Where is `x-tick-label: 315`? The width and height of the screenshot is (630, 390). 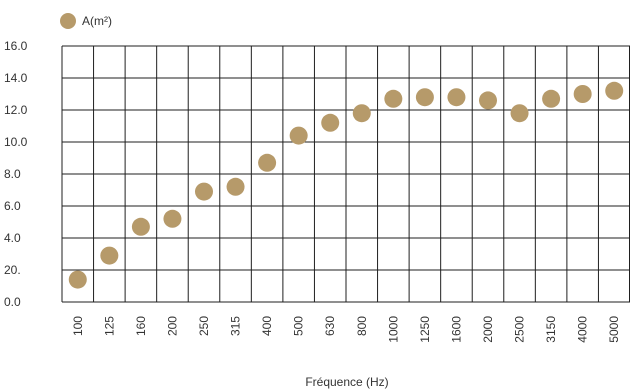 x-tick-label: 315 is located at coordinates (236, 326).